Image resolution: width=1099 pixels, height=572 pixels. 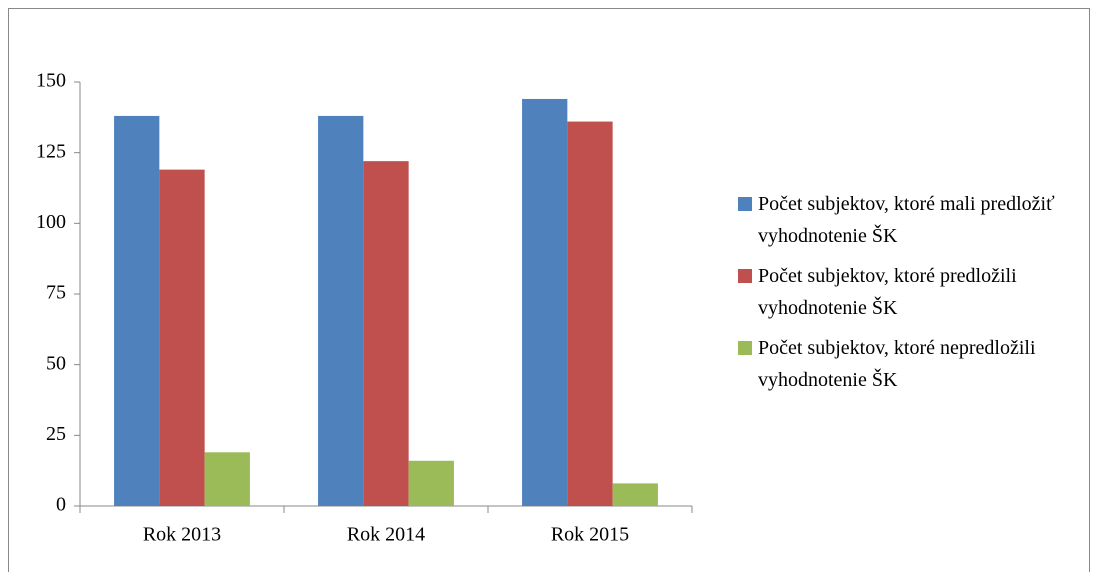 I want to click on y-tick-label: 25, so click(x=56, y=434).